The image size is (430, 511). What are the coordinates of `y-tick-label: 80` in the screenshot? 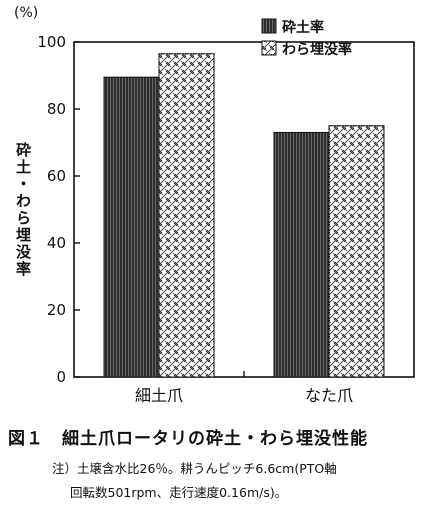 It's located at (56, 109).